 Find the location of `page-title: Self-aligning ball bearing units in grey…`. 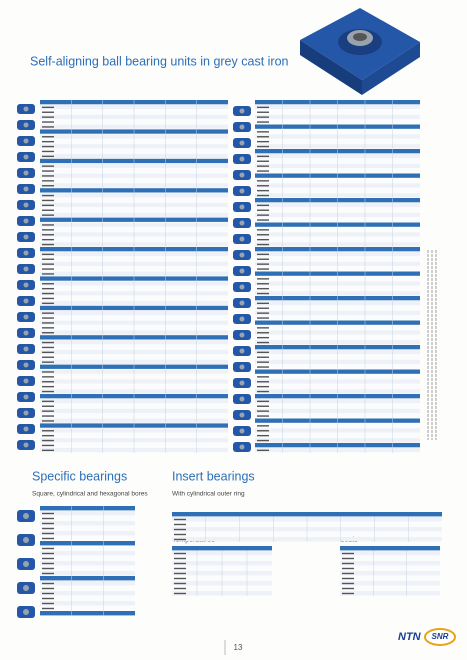

page-title: Self-aligning ball bearing units in grey… is located at coordinates (159, 61).